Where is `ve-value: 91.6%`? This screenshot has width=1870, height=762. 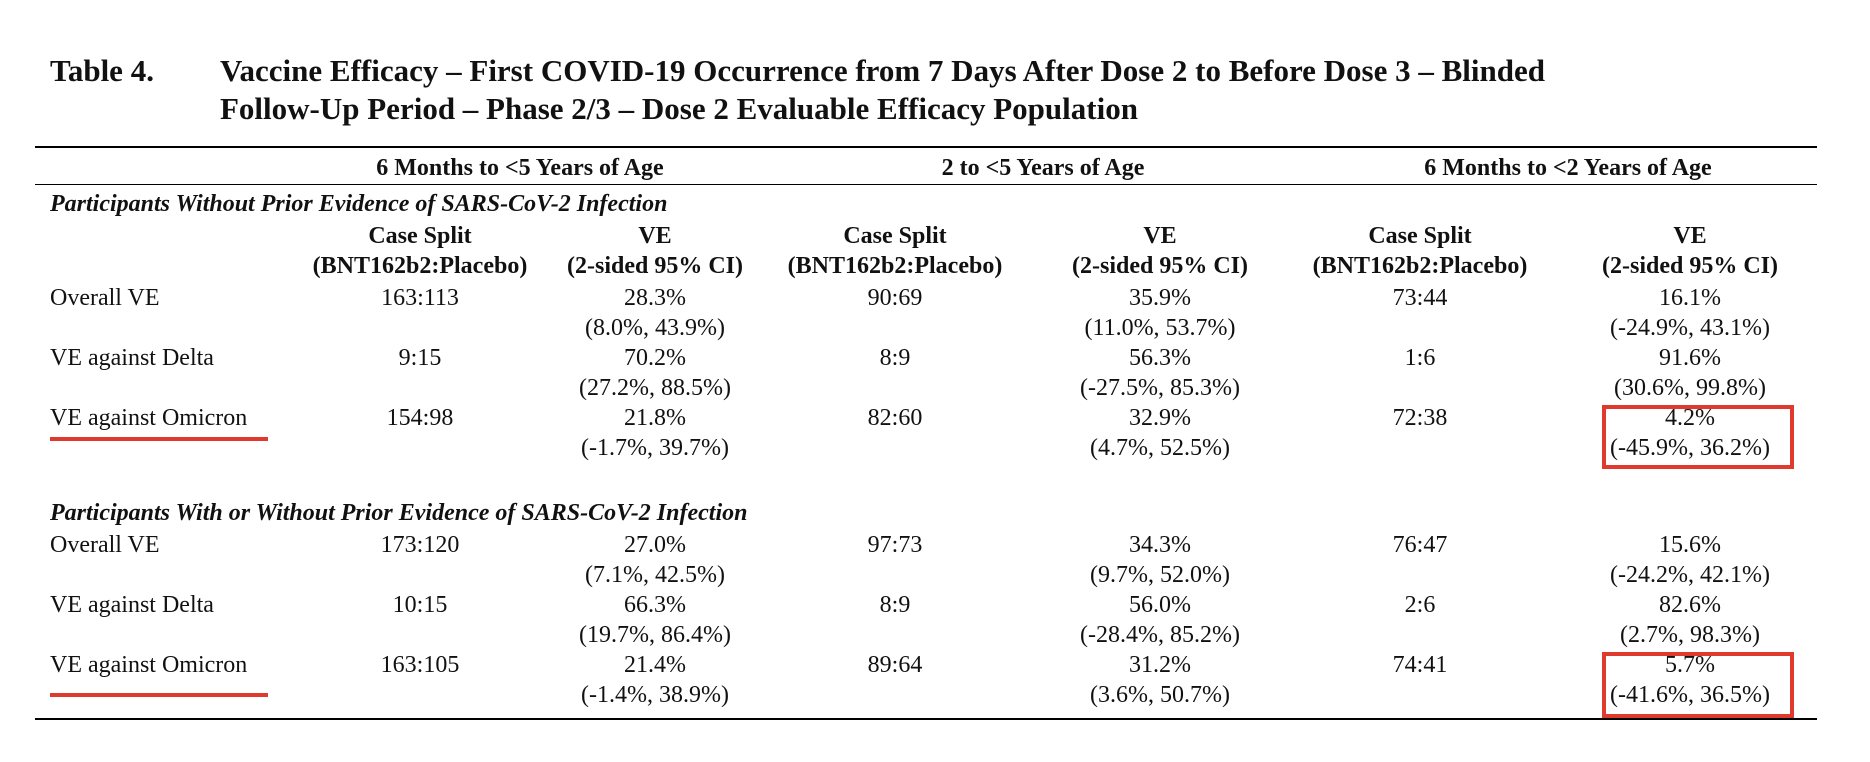
ve-value: 91.6% is located at coordinates (1690, 358).